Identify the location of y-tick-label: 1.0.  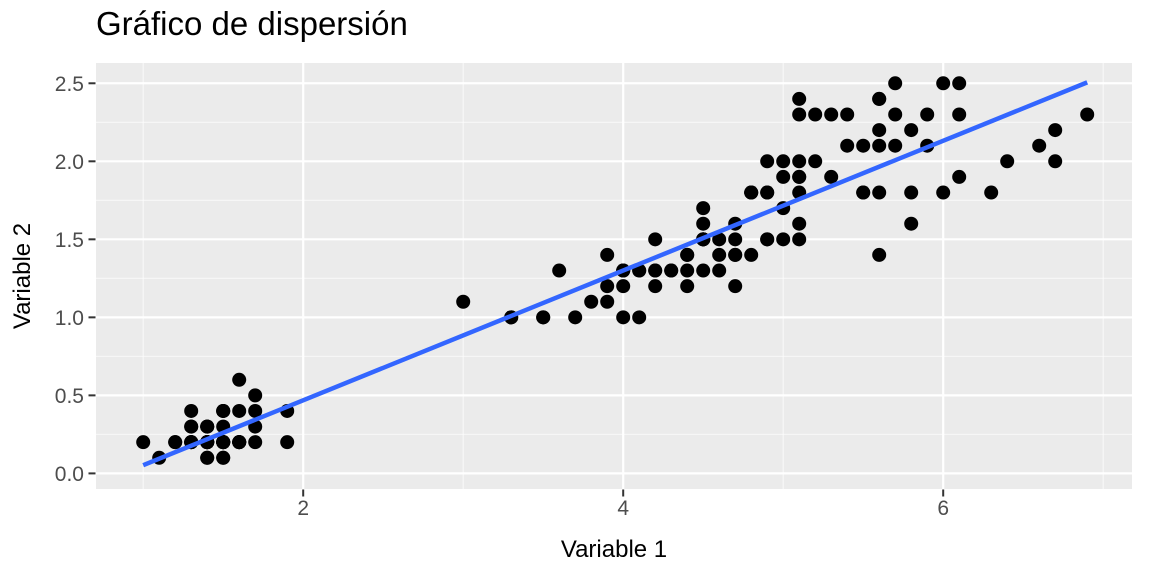
(69, 318).